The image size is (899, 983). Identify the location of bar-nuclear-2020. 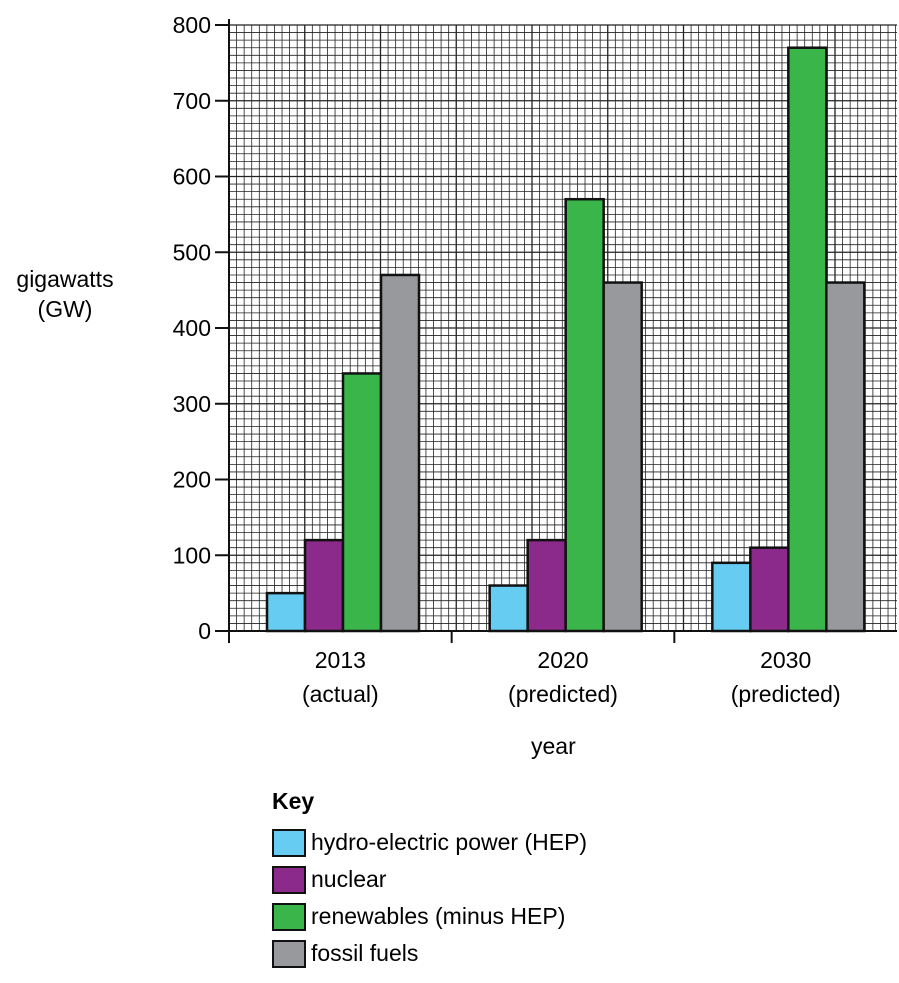
(546, 585).